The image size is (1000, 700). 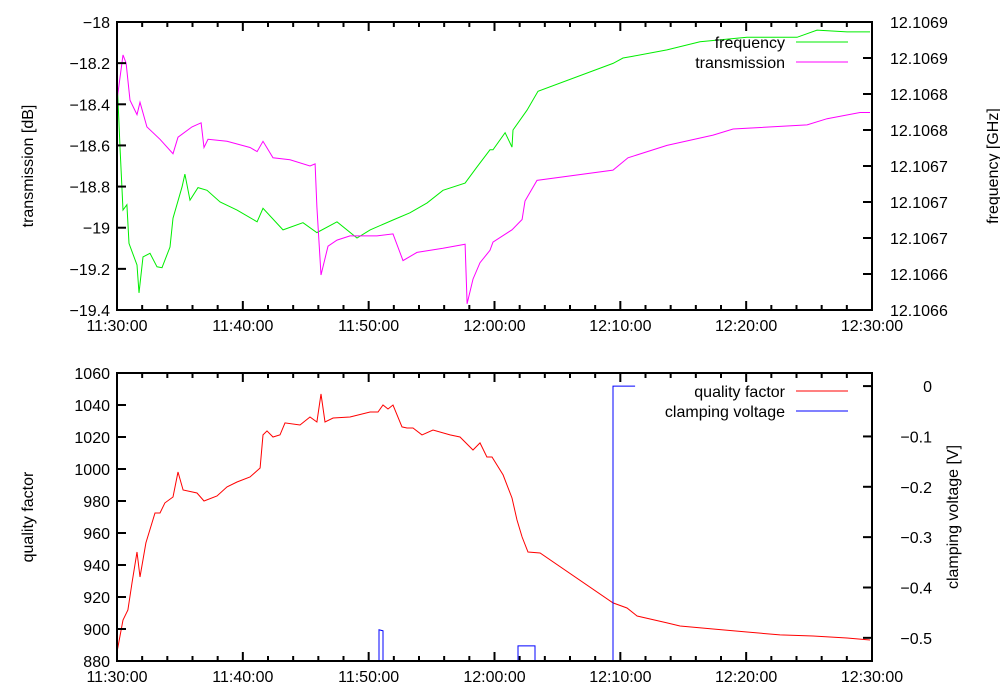 What do you see at coordinates (507, 523) in the screenshot?
I see `series-line-clamping-voltage` at bounding box center [507, 523].